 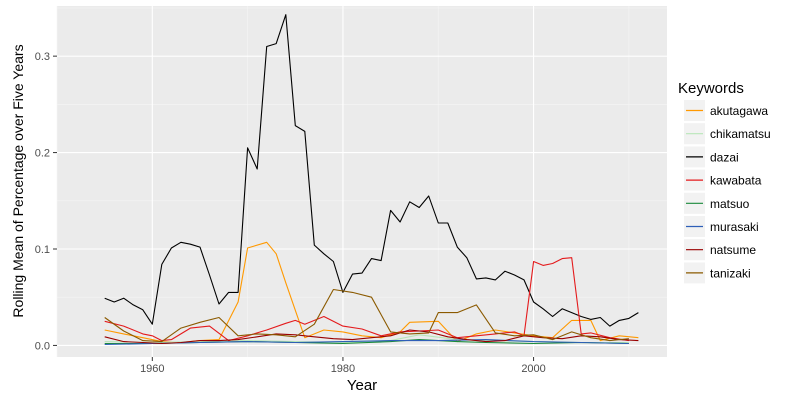 I want to click on series-line-natsume, so click(x=371, y=337).